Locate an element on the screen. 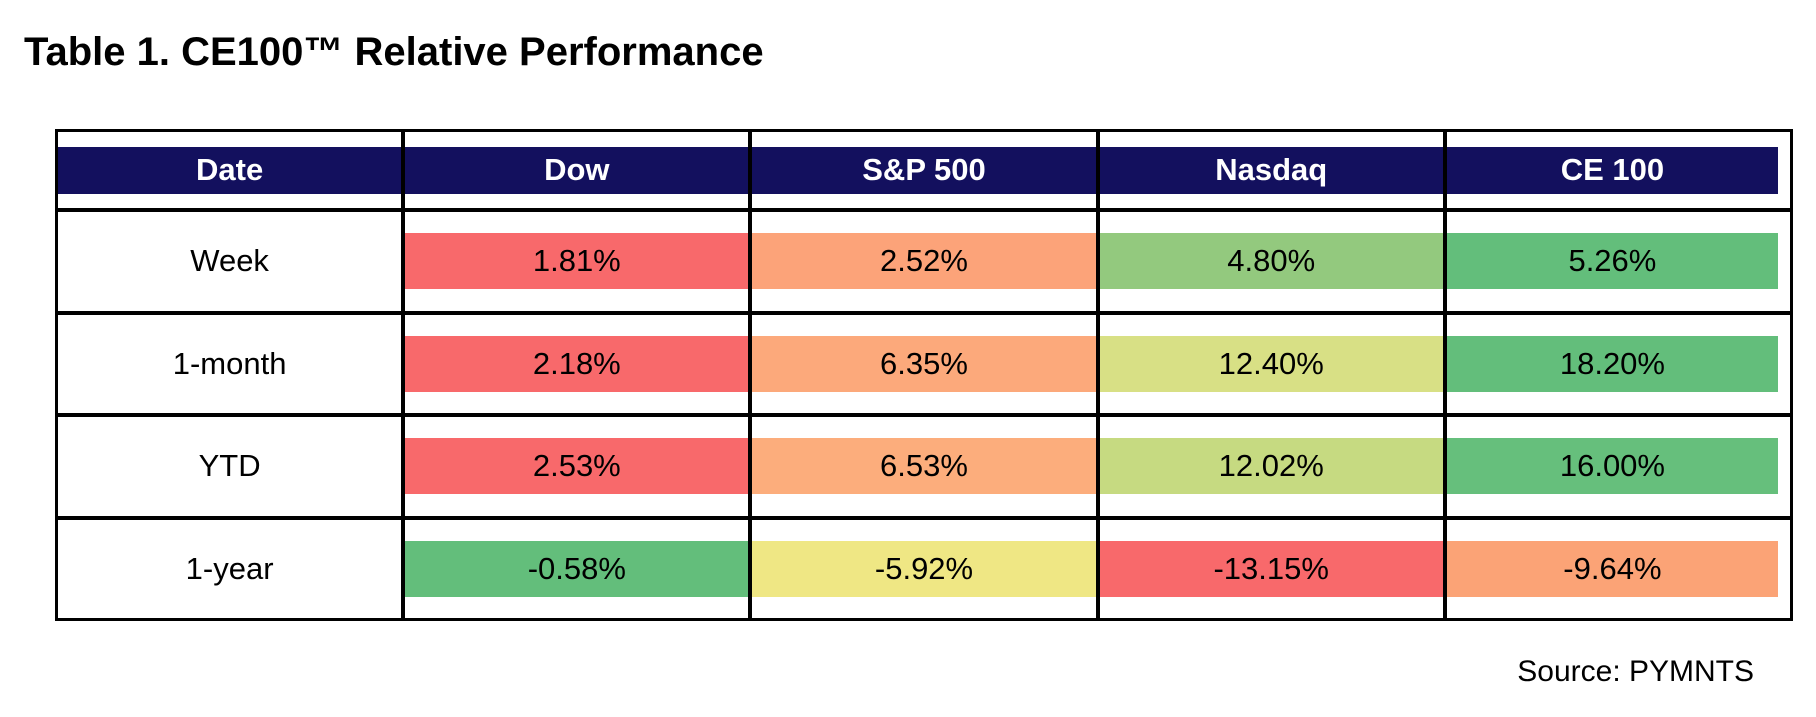  cell-1-year-ce-100: -9.64% is located at coordinates (1618, 568).